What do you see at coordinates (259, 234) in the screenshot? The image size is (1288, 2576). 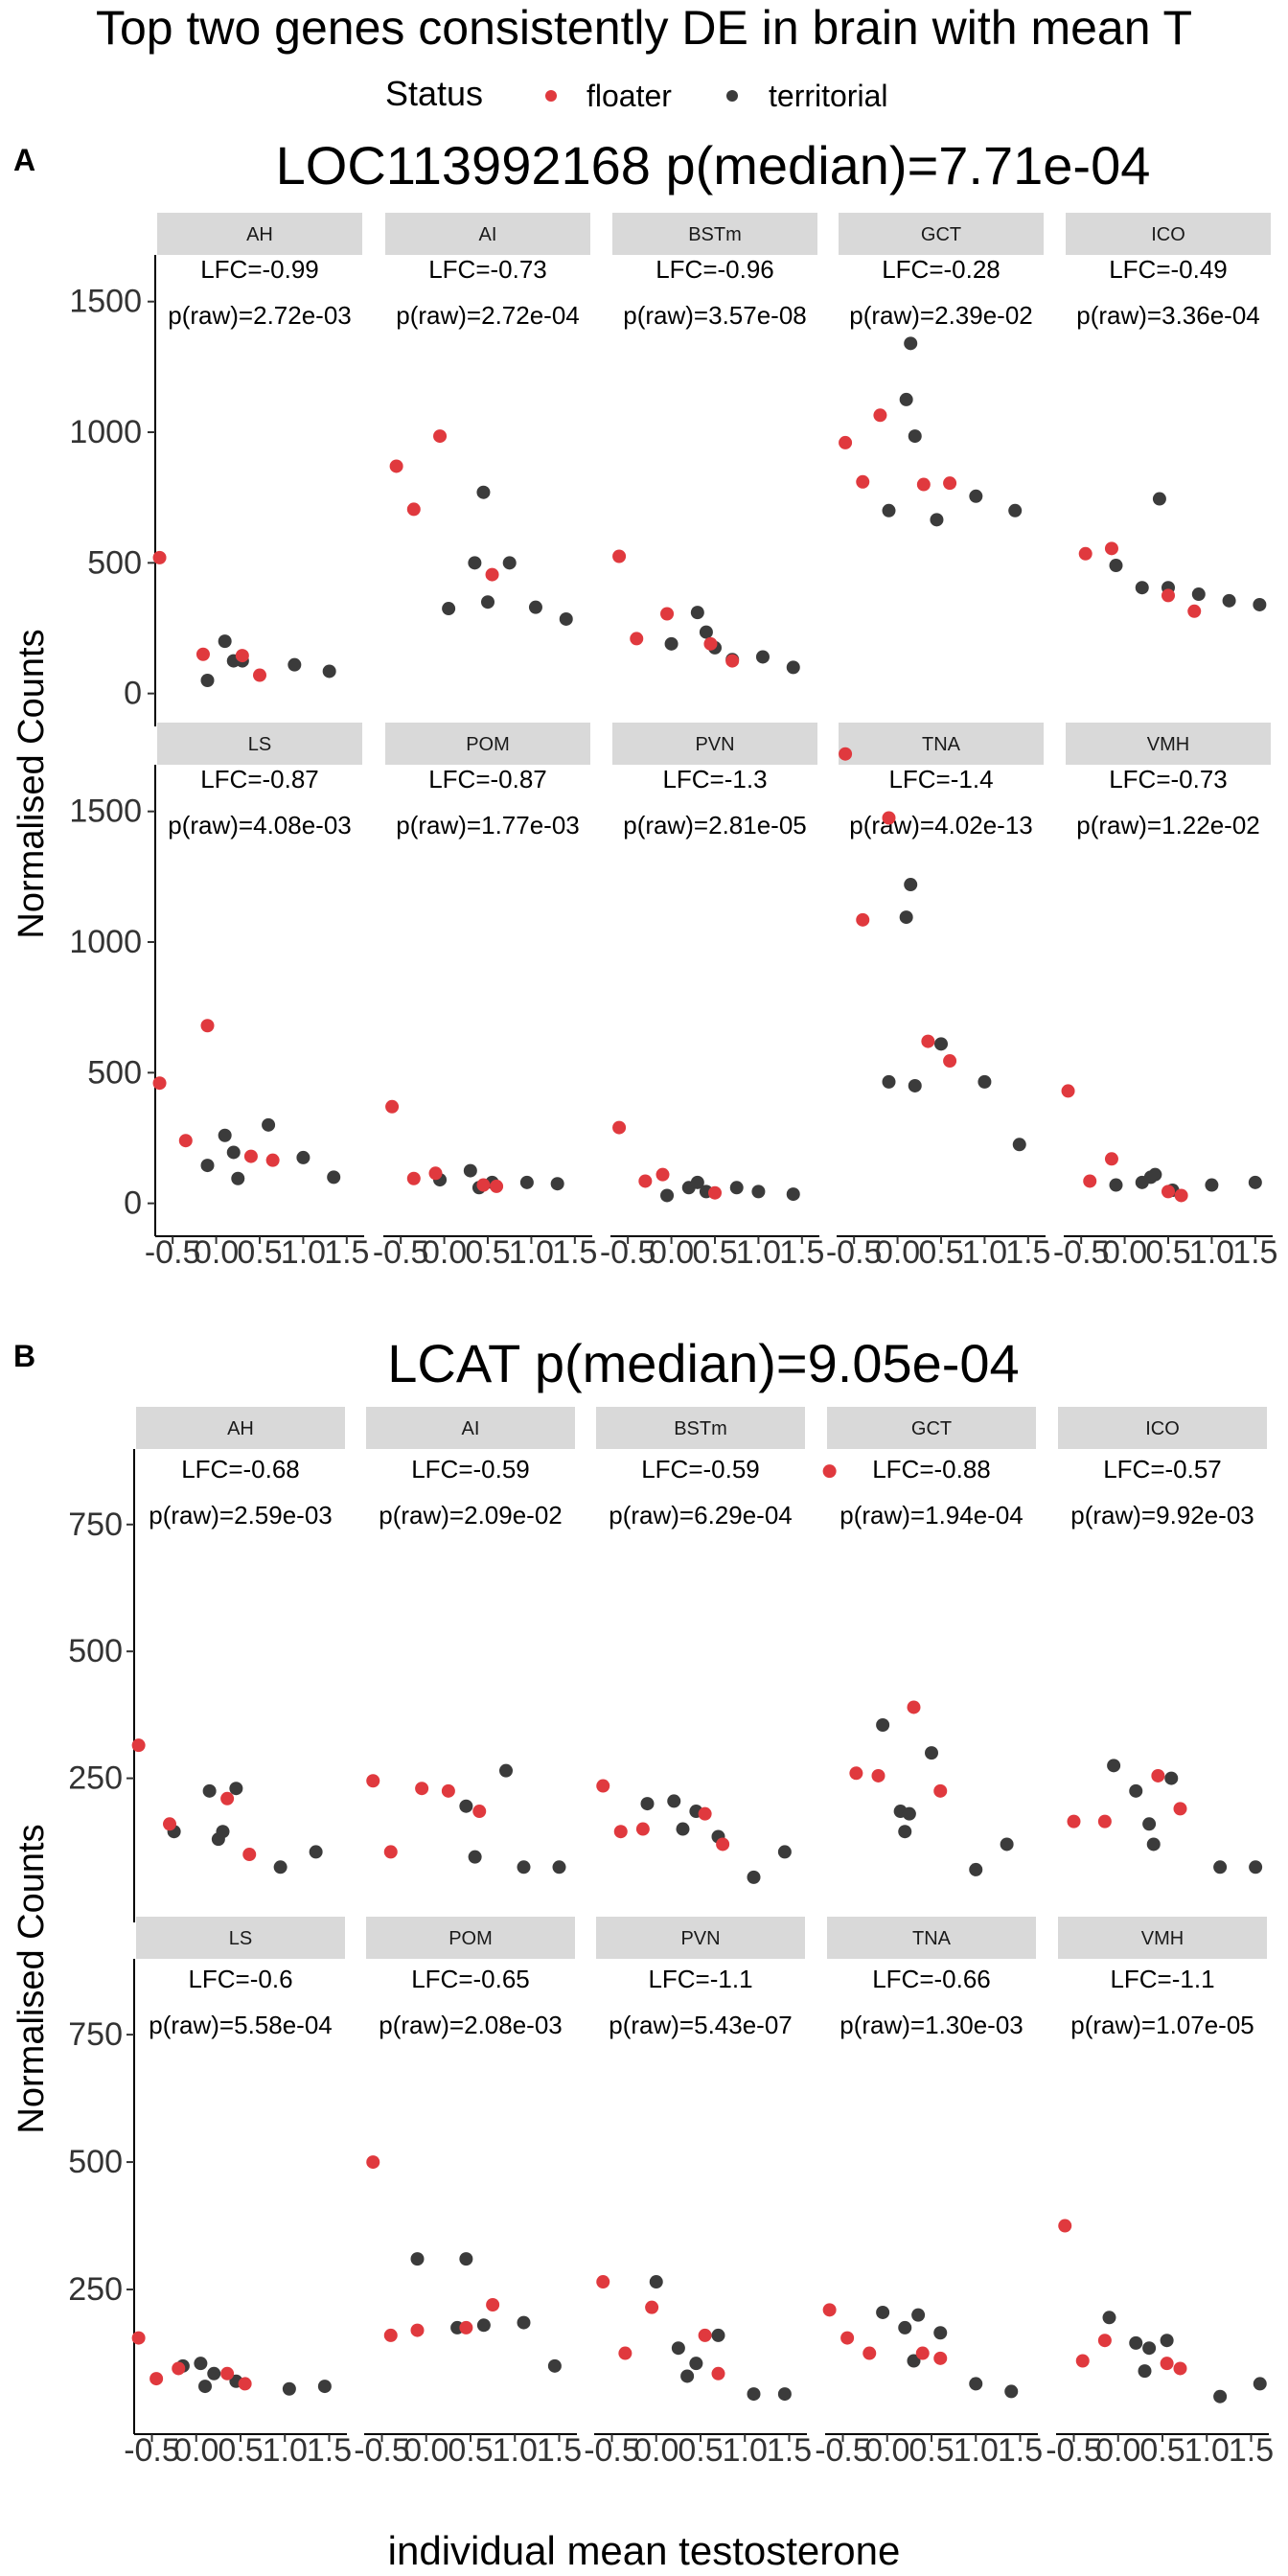 I see `facet-strip-label: AH` at bounding box center [259, 234].